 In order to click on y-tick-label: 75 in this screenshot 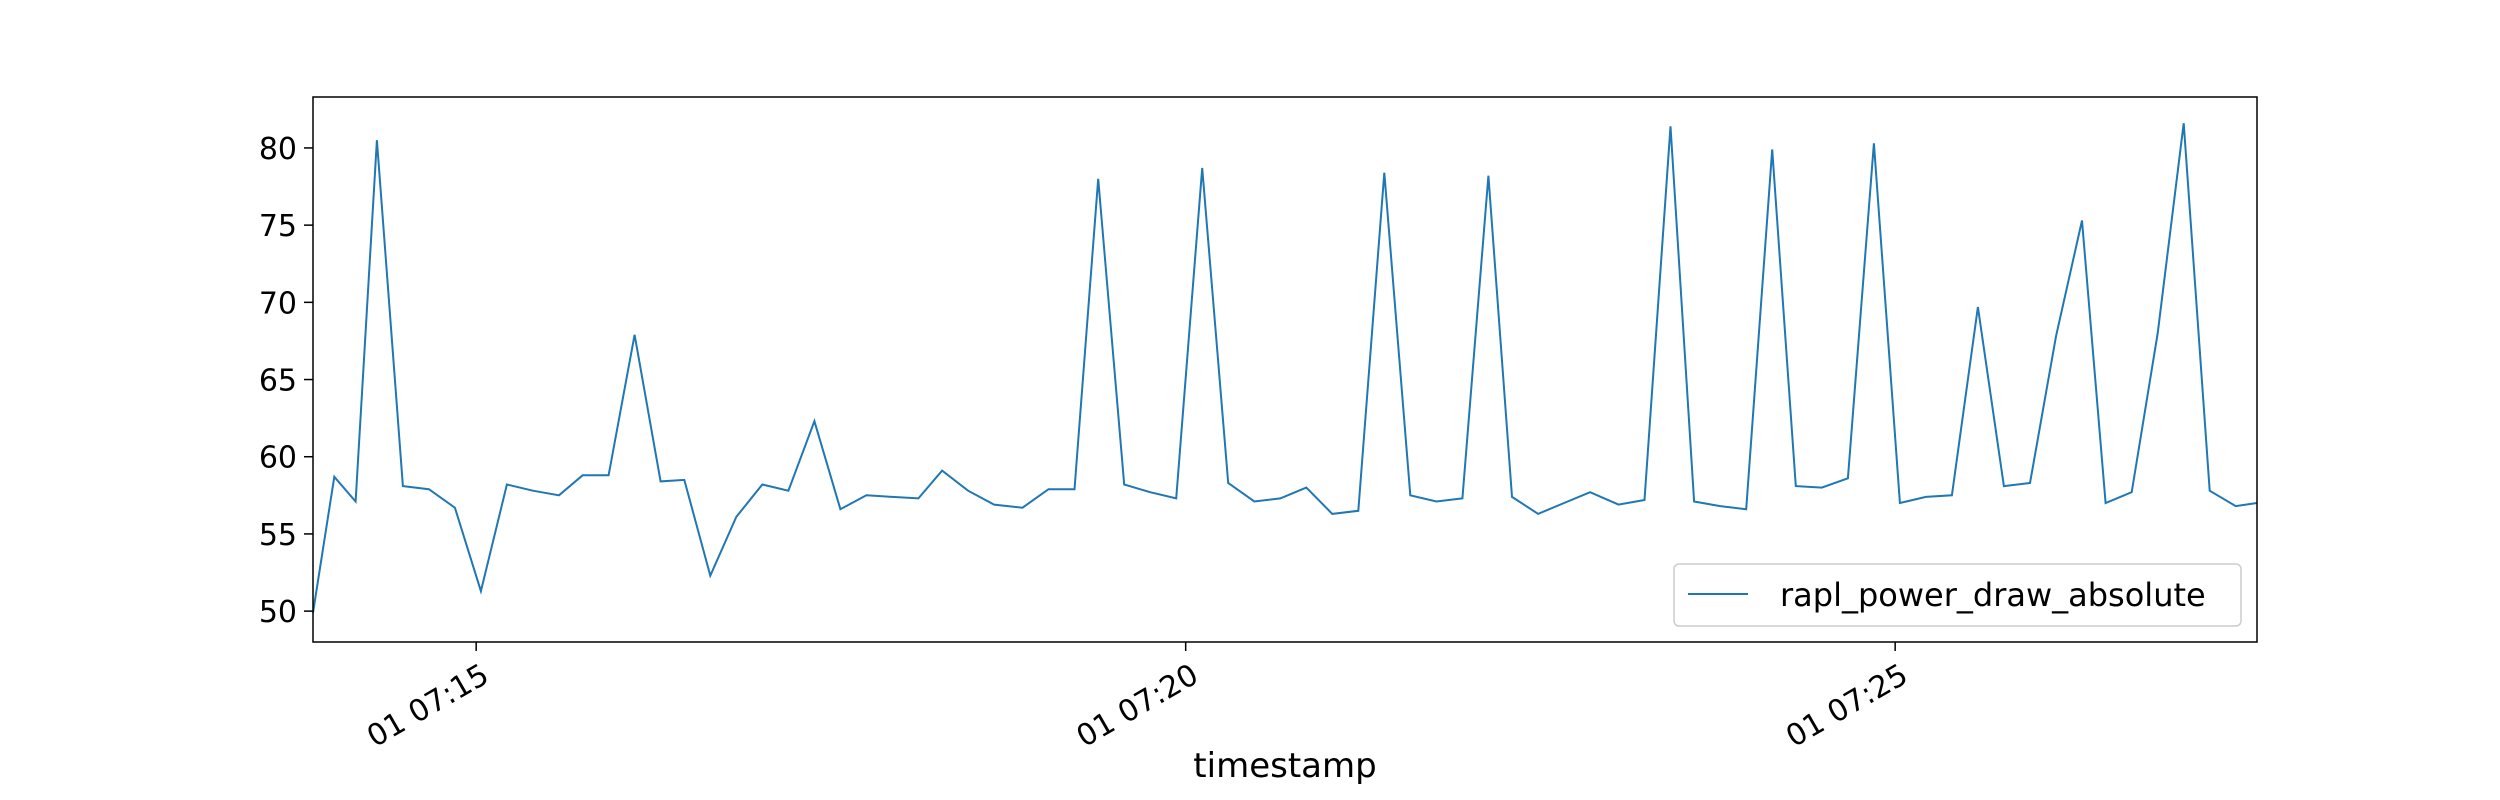, I will do `click(278, 226)`.